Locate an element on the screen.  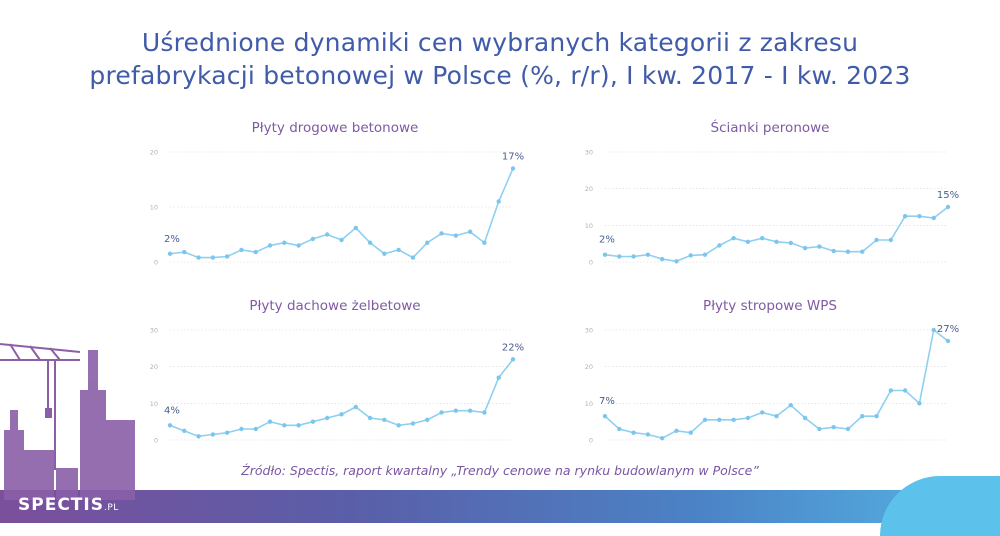
last-value-label: 22% is located at coordinates (513, 347).